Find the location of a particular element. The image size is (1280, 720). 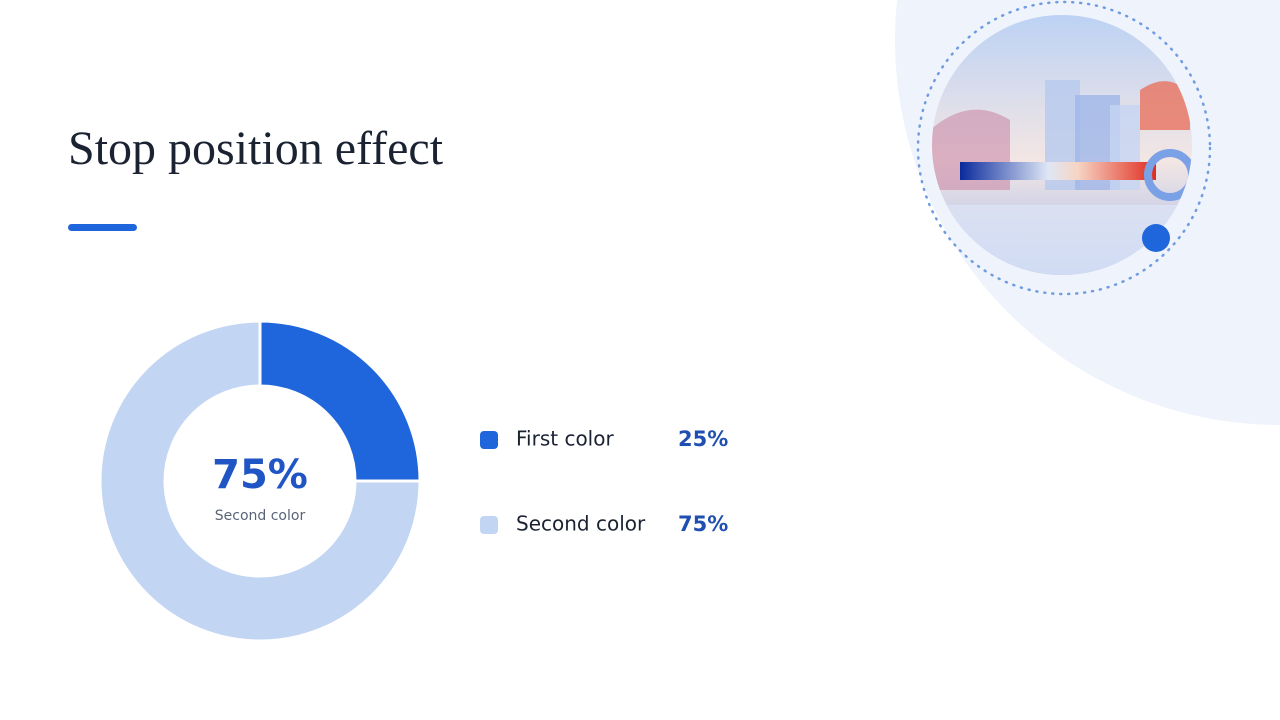

chart-title: Stop position effect is located at coordinates (256, 148).